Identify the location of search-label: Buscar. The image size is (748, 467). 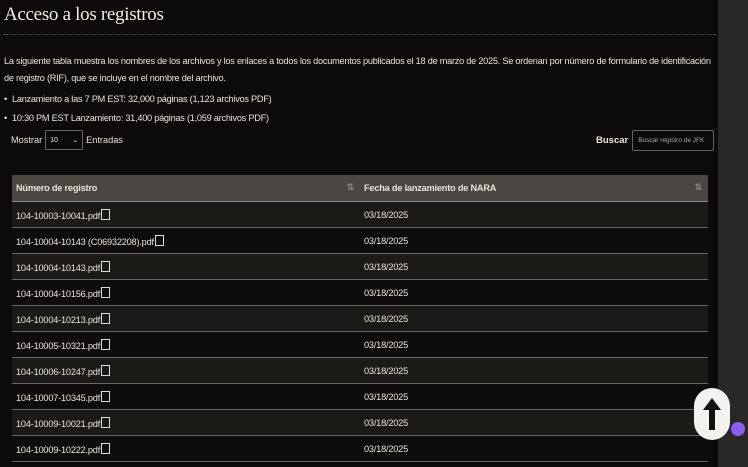
(612, 140).